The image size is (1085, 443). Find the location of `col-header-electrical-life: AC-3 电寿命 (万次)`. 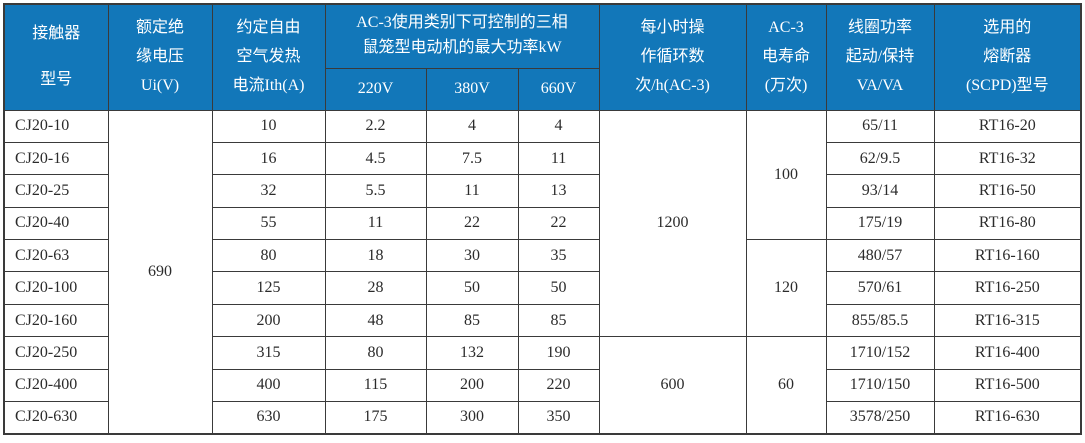

col-header-electrical-life: AC-3 电寿命 (万次) is located at coordinates (786, 57).